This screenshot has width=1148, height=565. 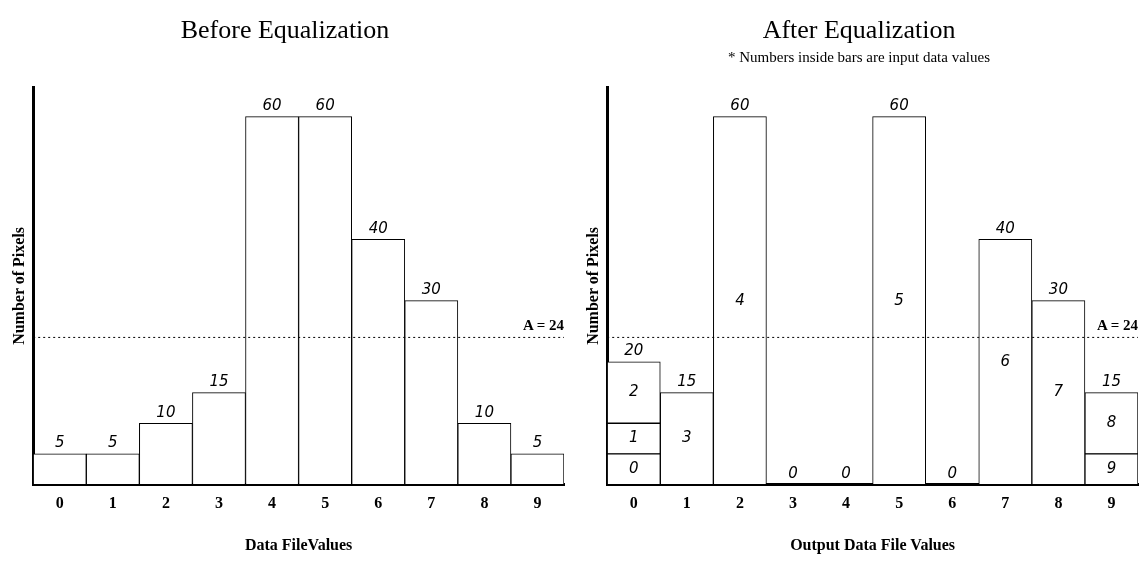 What do you see at coordinates (873, 544) in the screenshot?
I see `x-axis-title: Output Data File Values` at bounding box center [873, 544].